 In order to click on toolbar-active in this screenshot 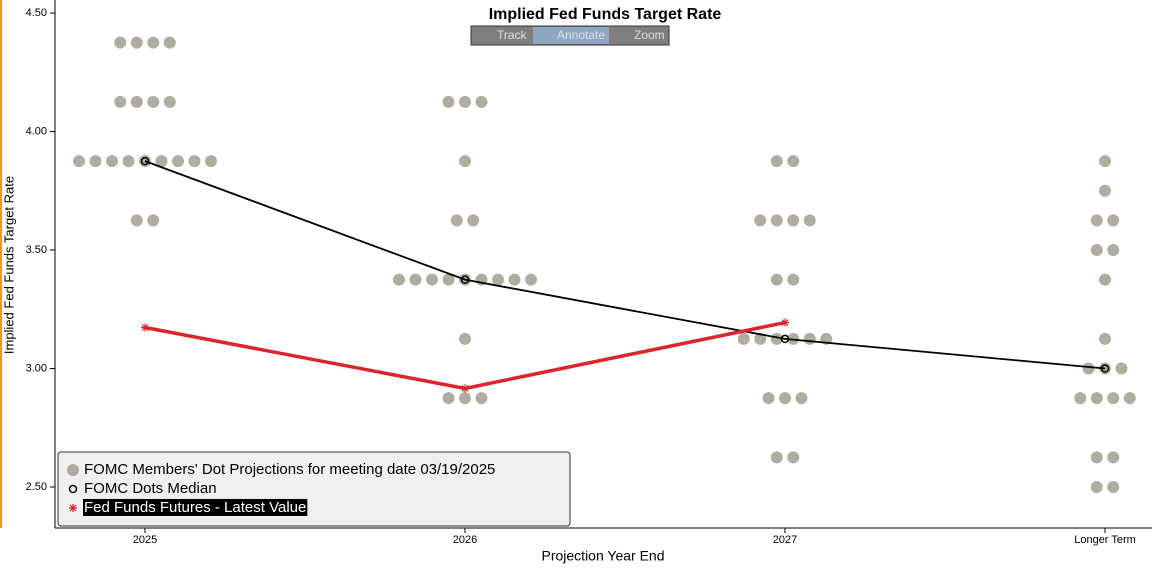, I will do `click(571, 35)`.